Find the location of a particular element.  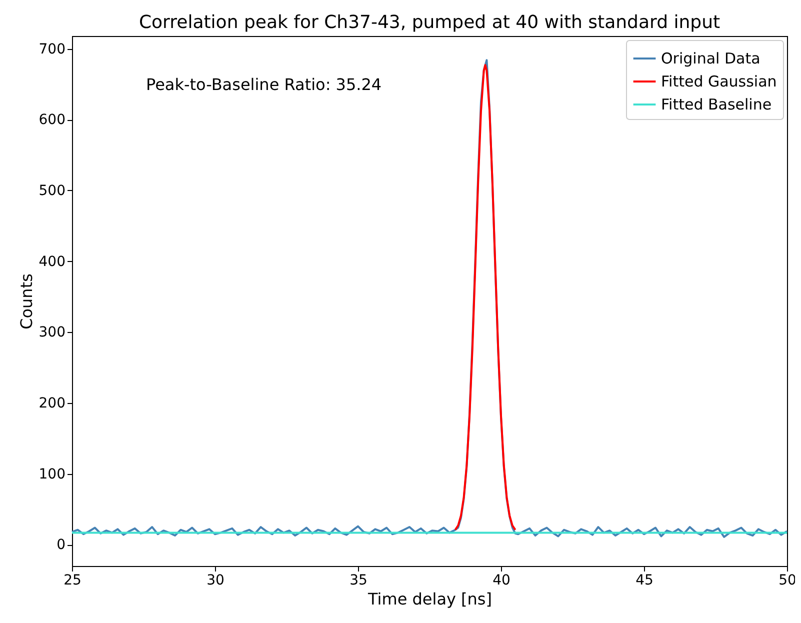

legend-label: Original Data is located at coordinates (710, 59).